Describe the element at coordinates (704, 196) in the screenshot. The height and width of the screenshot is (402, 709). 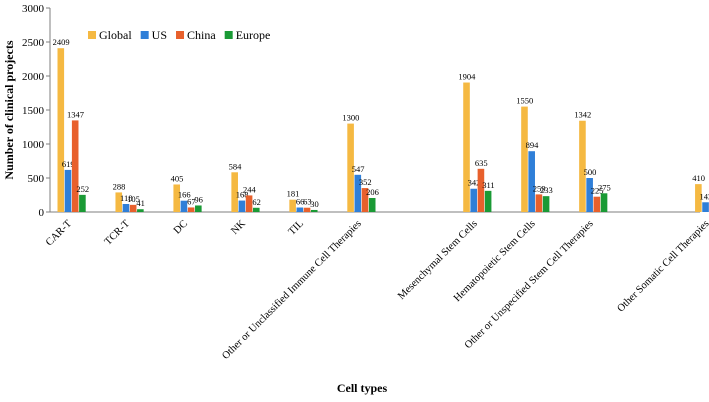
I see `bar-value-label: 143` at that location.